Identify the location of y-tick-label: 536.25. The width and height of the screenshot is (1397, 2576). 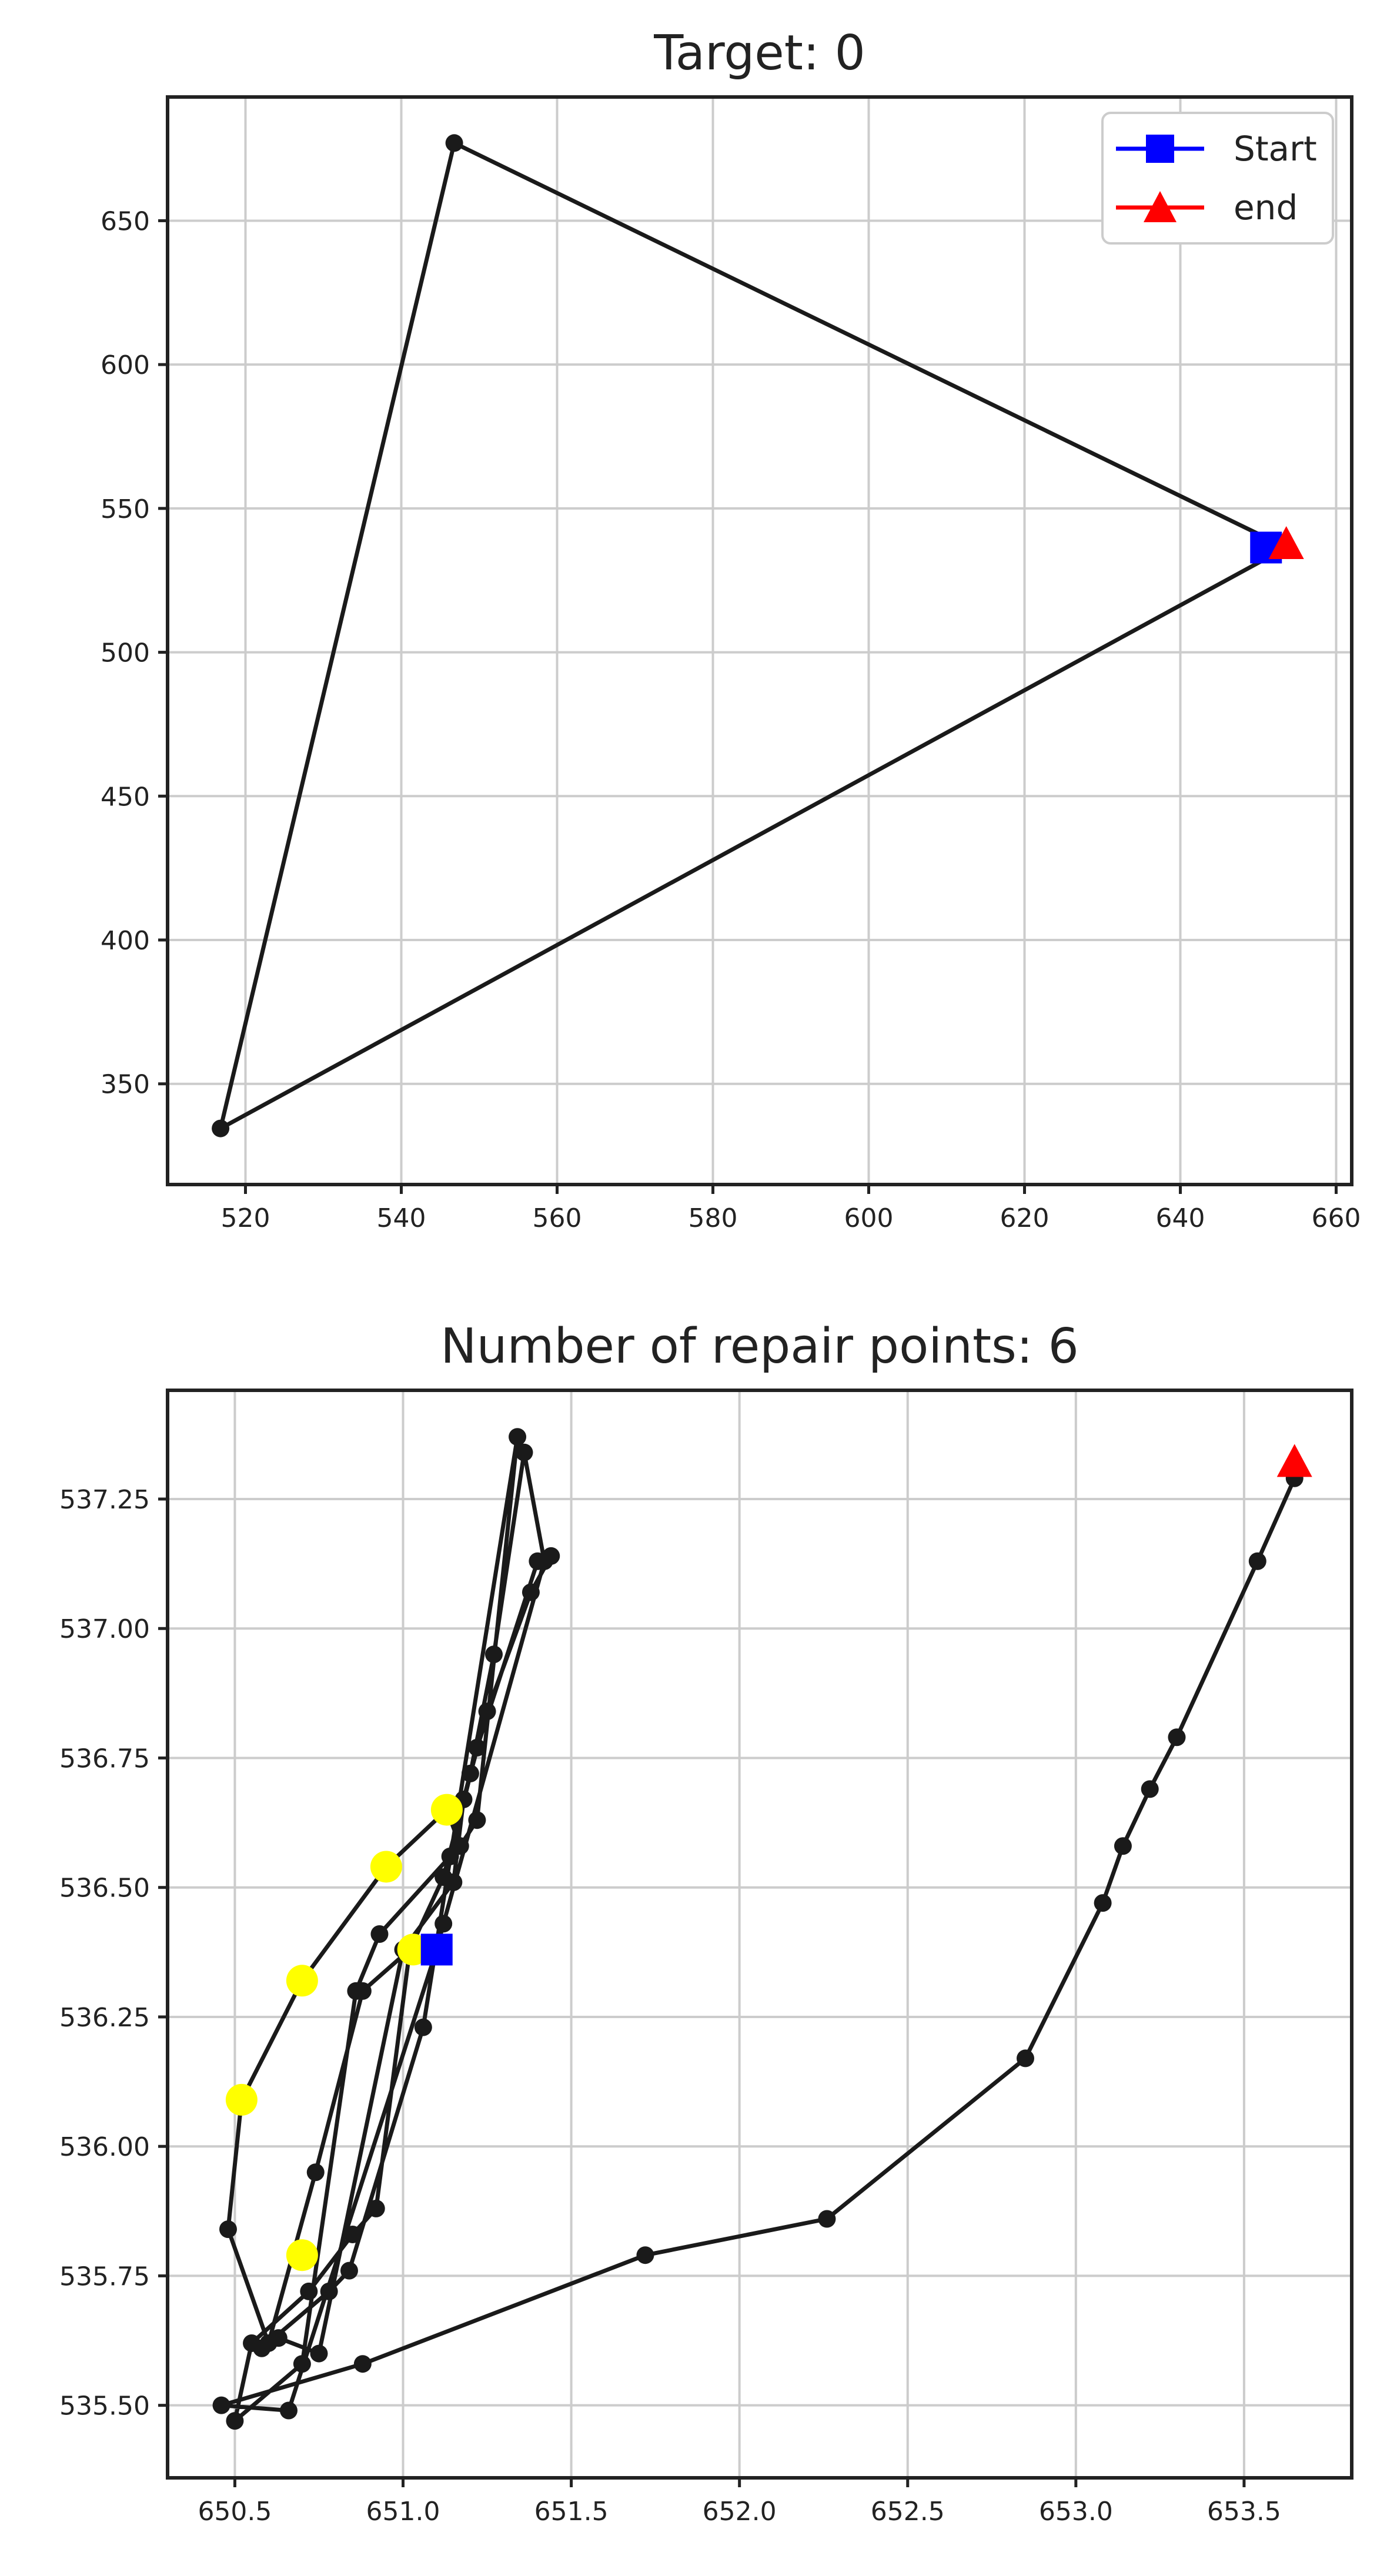
(104, 2018).